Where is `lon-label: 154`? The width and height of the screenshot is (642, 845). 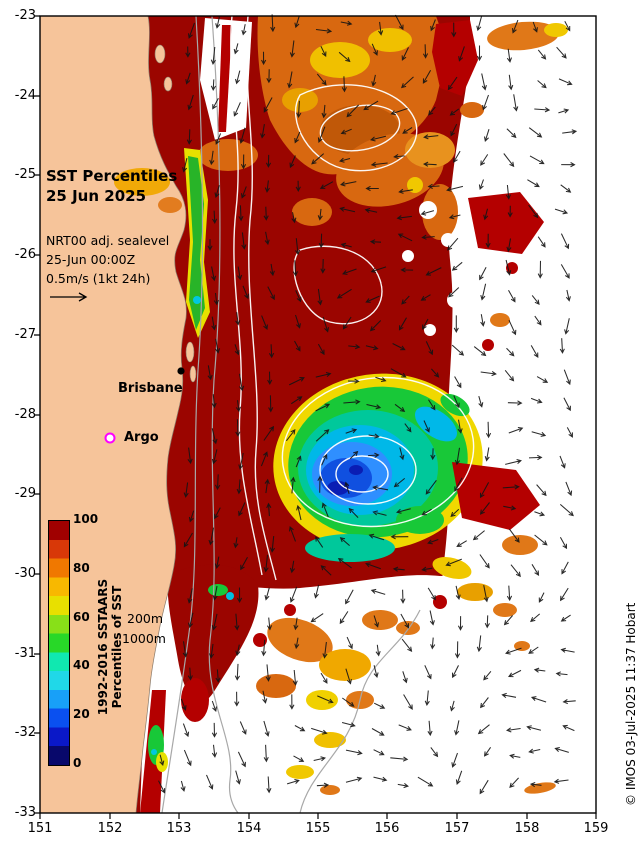 lon-label: 154 is located at coordinates (249, 828).